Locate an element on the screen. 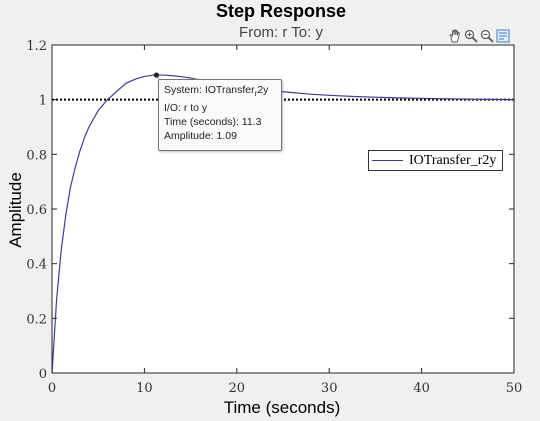 This screenshot has height=421, width=540. datatip-io: I/O: r to y is located at coordinates (186, 108).